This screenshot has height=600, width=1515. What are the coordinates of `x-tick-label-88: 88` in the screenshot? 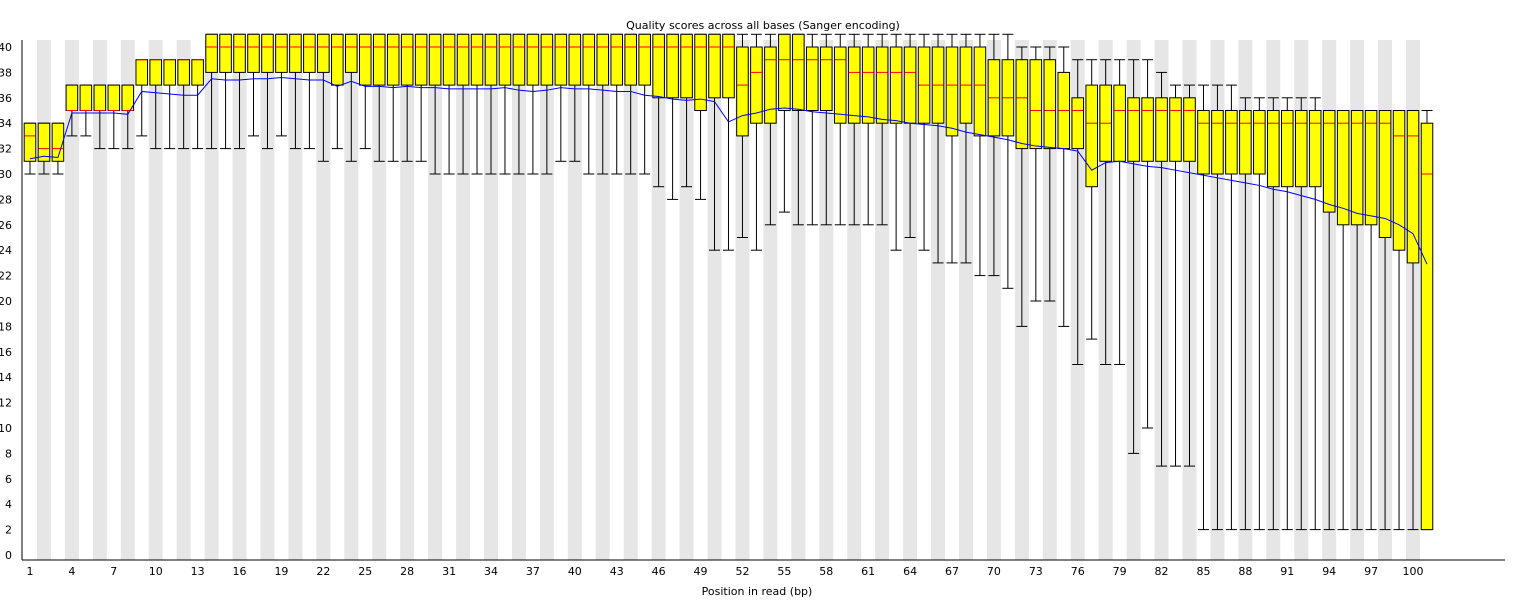 It's located at (1245, 571).